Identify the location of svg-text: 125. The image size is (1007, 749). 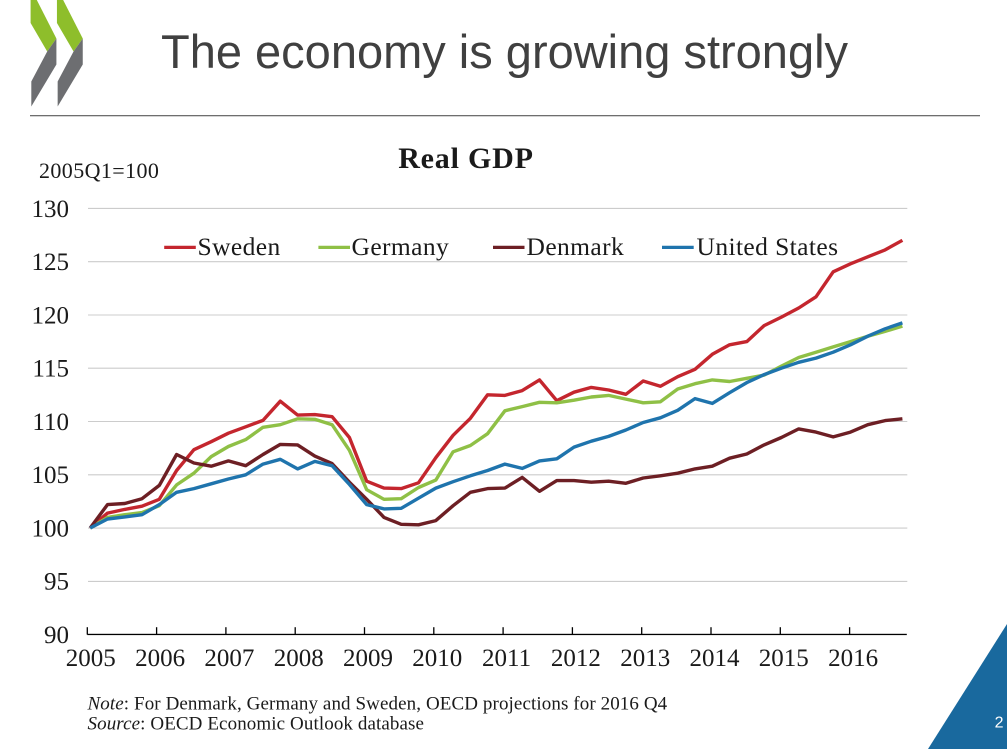
(51, 262).